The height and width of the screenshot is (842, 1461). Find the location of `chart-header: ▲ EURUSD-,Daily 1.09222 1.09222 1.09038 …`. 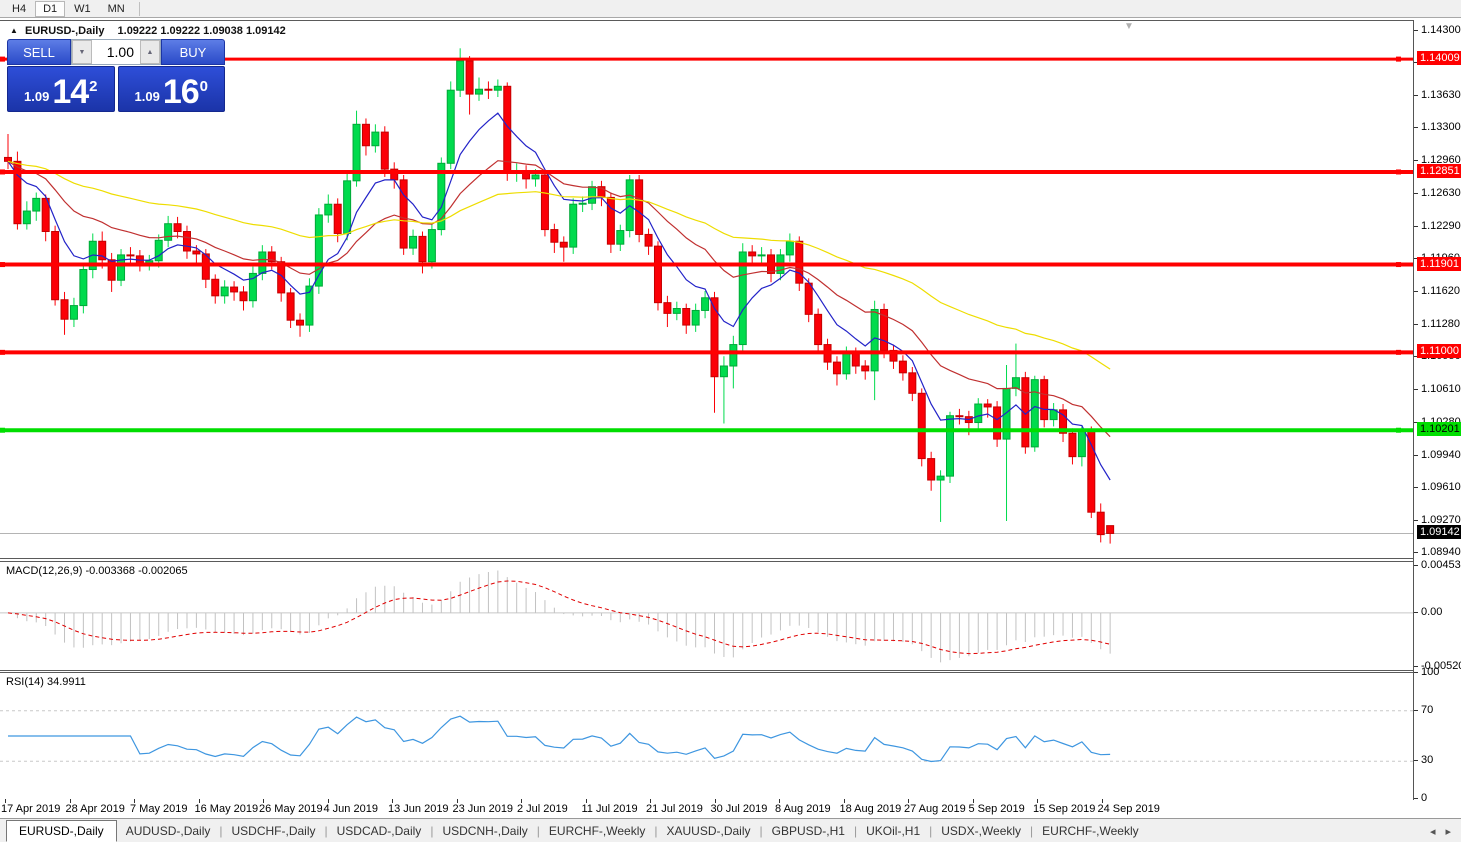

chart-header: ▲ EURUSD-,Daily 1.09222 1.09222 1.09038 … is located at coordinates (148, 31).